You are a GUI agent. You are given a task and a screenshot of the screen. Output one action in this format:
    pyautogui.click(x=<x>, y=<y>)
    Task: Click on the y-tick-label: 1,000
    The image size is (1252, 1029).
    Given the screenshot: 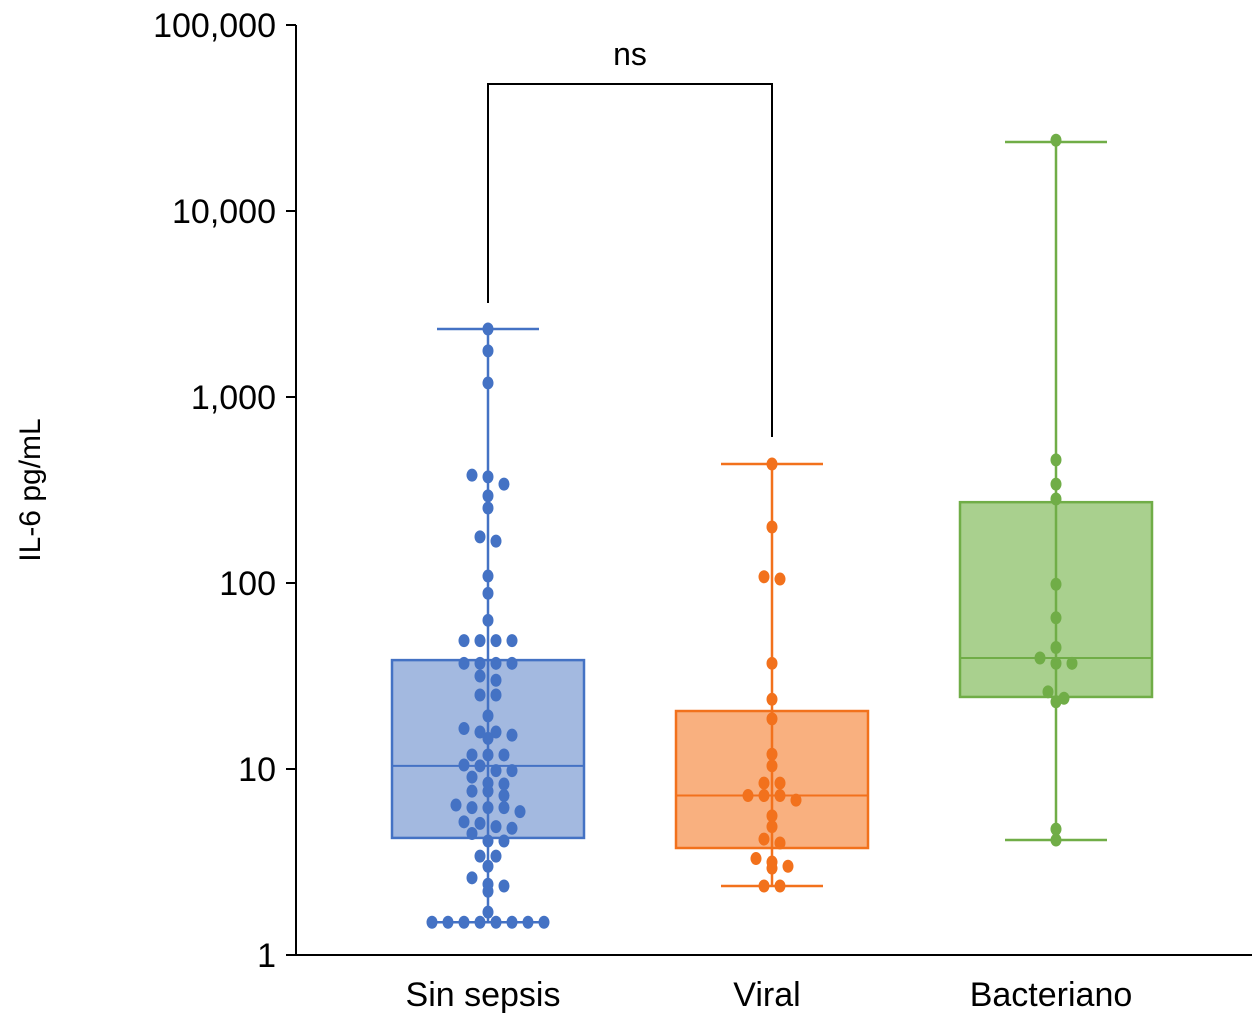 What is the action you would take?
    pyautogui.click(x=233, y=398)
    